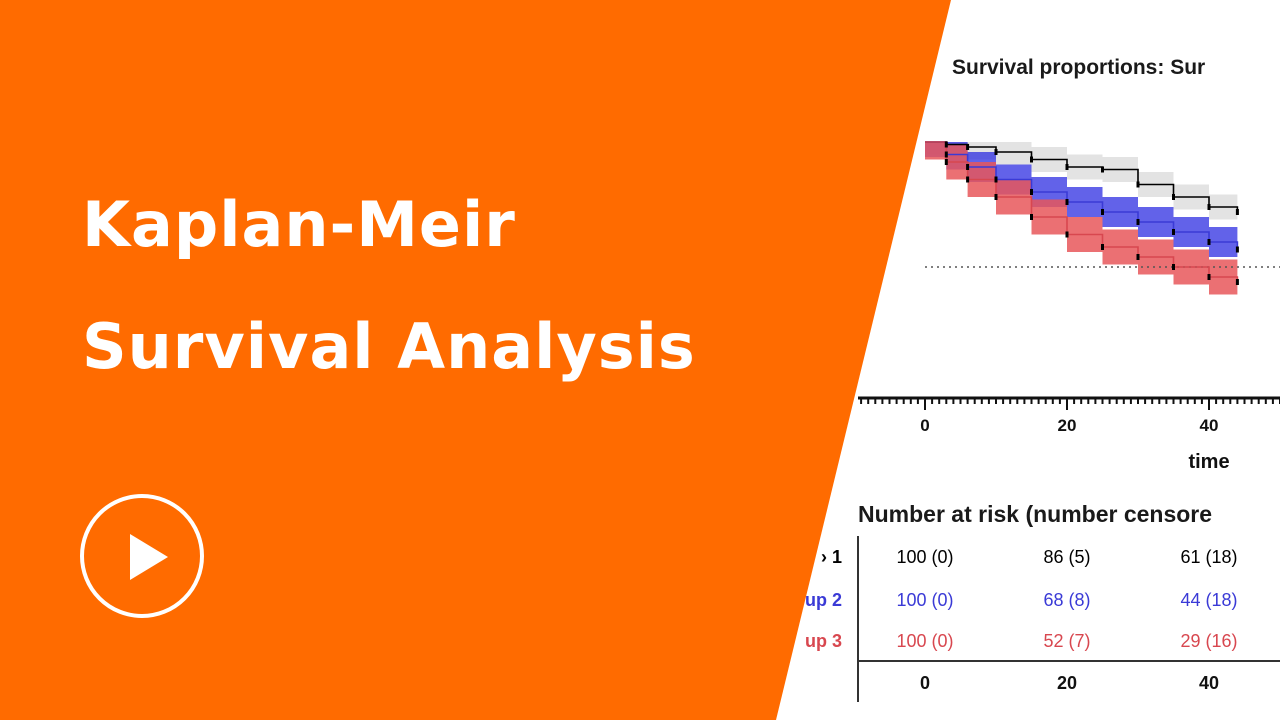 This screenshot has height=720, width=1280. What do you see at coordinates (1067, 425) in the screenshot?
I see `x-tick-label: 20` at bounding box center [1067, 425].